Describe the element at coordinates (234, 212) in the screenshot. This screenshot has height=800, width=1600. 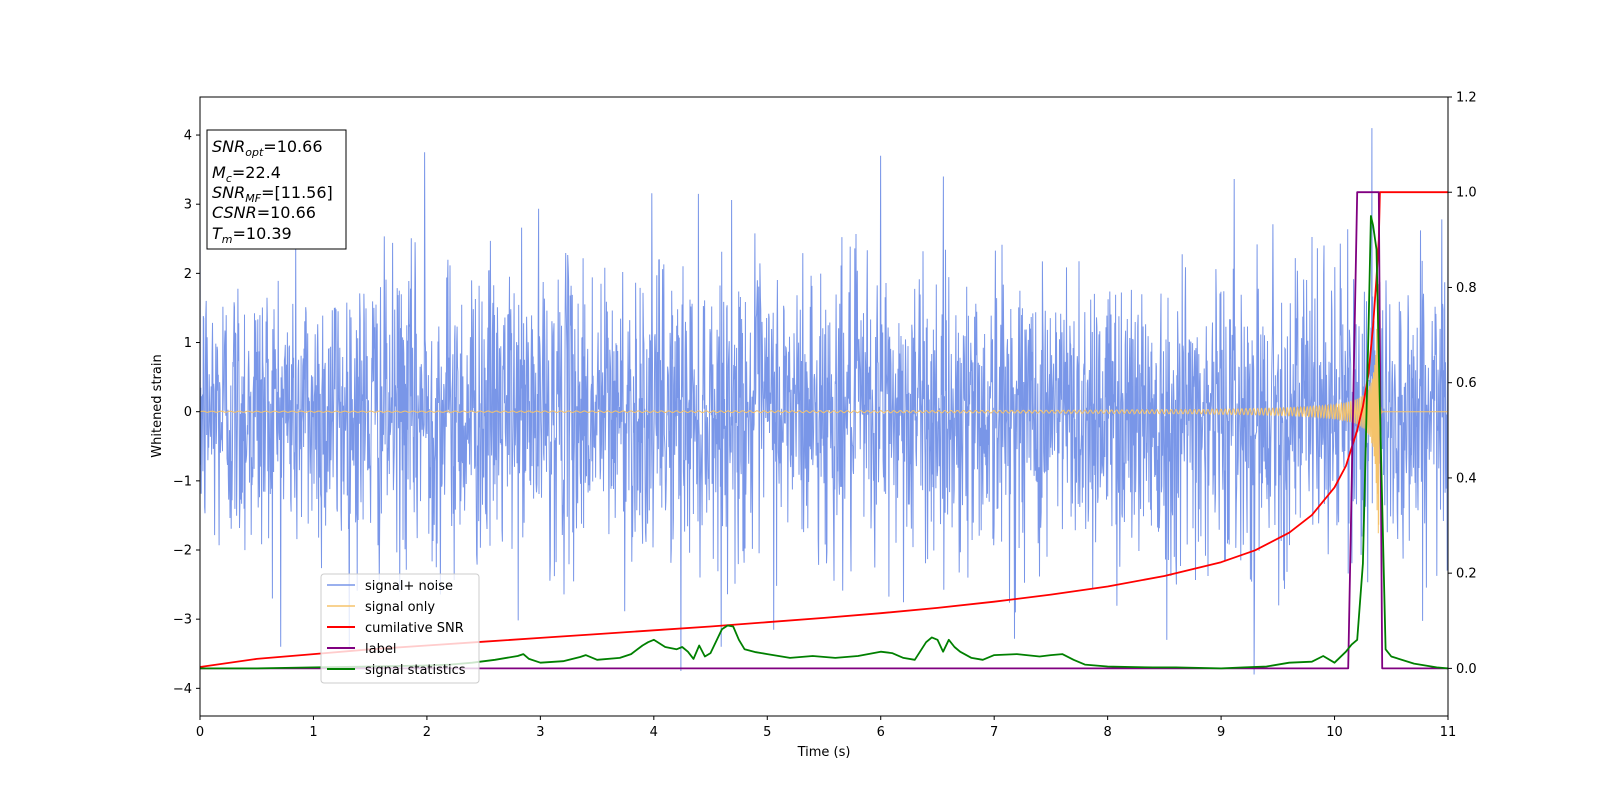
I see `annotation-symbol: CSNR` at that location.